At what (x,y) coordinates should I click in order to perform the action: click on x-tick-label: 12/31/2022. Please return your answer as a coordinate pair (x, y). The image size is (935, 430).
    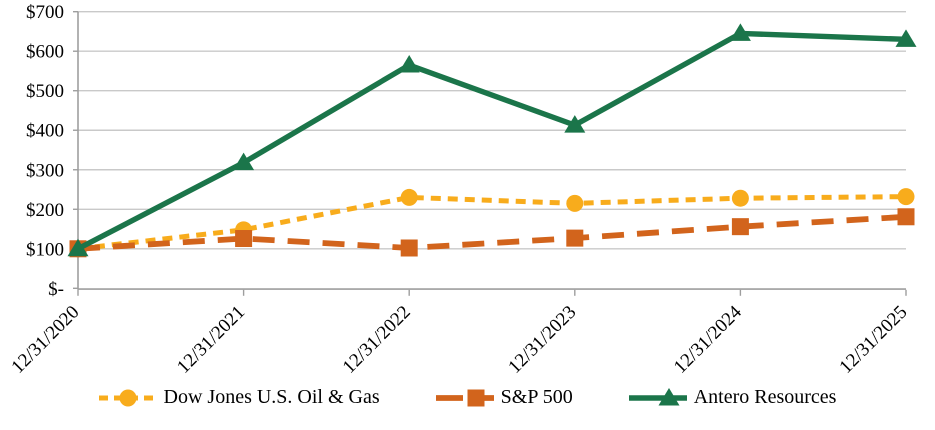
    Looking at the image, I should click on (377, 340).